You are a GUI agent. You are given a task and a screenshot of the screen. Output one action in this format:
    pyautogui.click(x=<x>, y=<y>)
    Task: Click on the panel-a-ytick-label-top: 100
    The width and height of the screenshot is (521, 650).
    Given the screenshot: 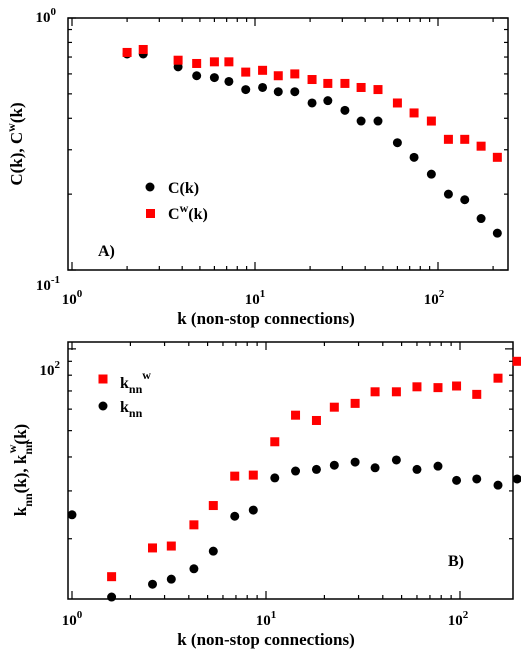 What is the action you would take?
    pyautogui.click(x=46, y=16)
    